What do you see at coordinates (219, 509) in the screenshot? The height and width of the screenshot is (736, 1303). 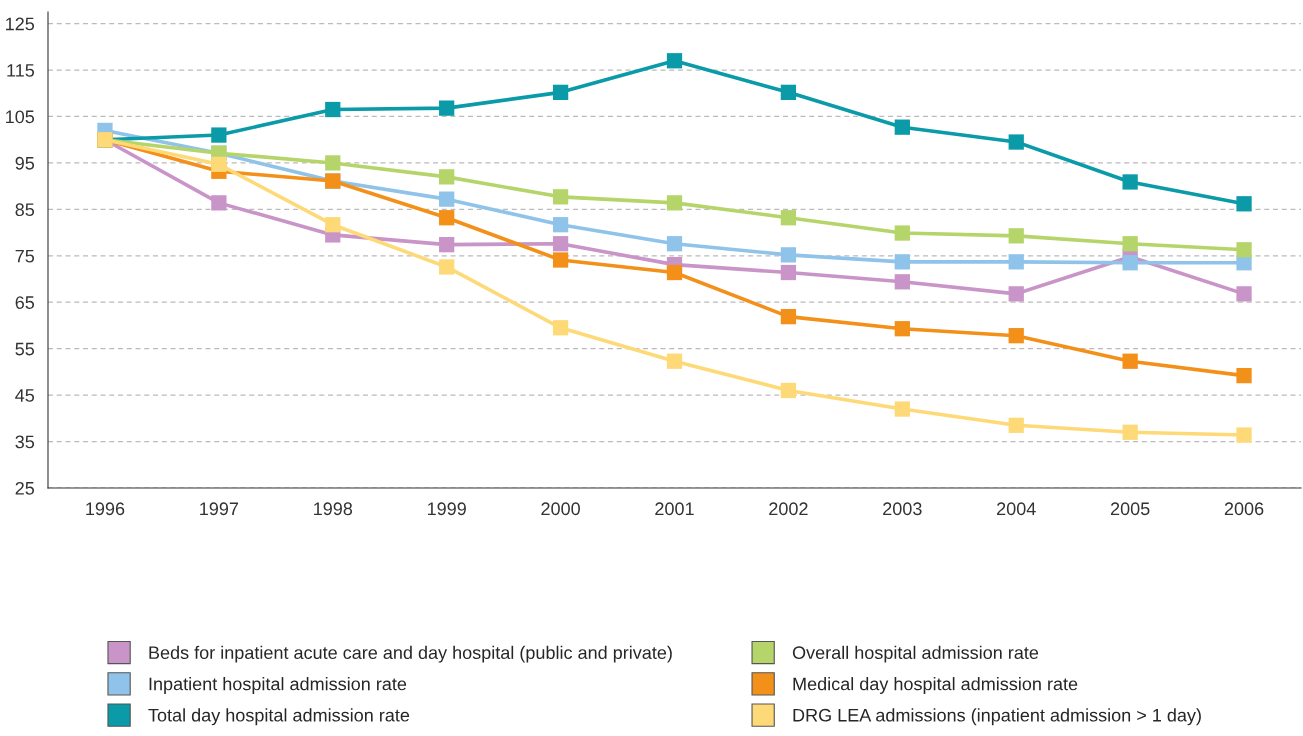 I see `x-tick-label: 1997` at bounding box center [219, 509].